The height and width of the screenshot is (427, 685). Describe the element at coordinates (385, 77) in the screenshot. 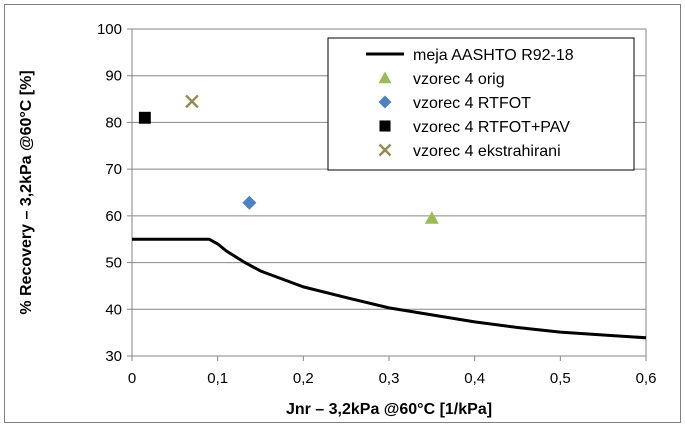

I see `legend-swatch-triangle` at that location.